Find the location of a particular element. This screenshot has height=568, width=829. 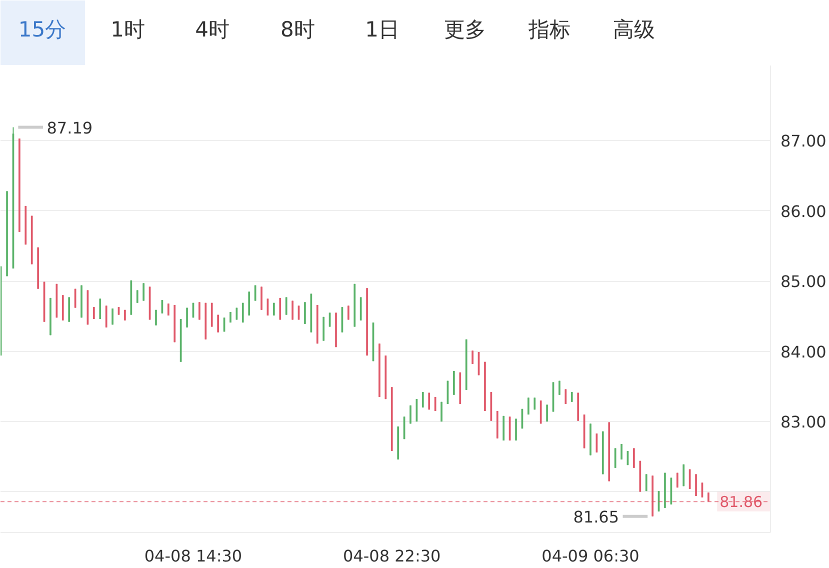

y-tick-label: 86.00 is located at coordinates (803, 211).